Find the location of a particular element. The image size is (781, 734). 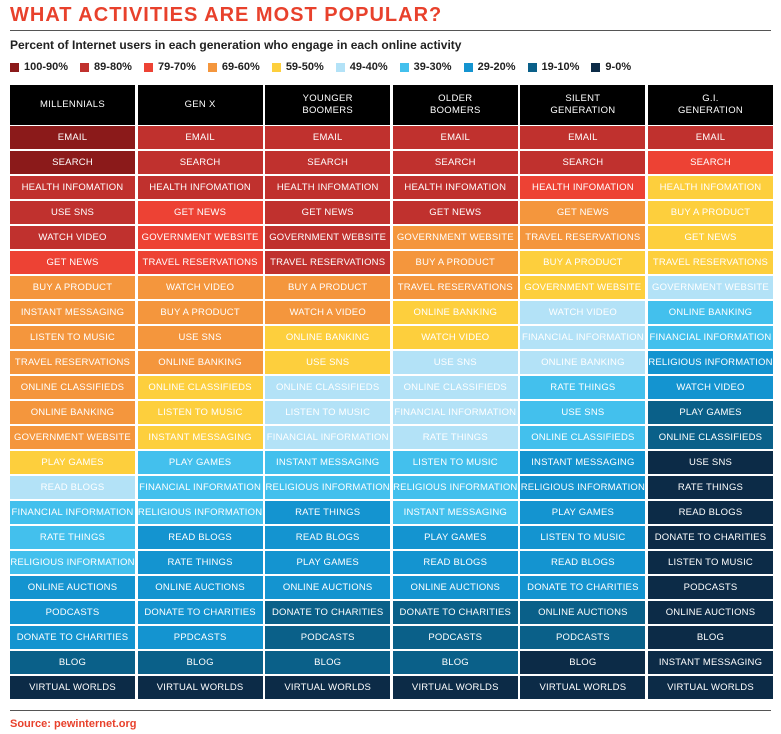

legend-item: 19-10% is located at coordinates (553, 67).